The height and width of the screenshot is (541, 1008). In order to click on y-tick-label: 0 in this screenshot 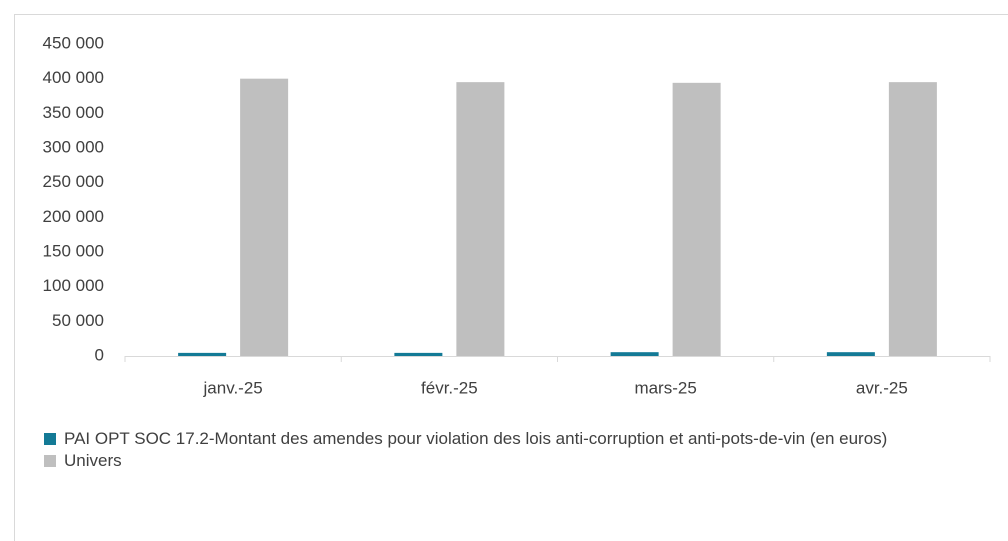, I will do `click(99, 354)`.